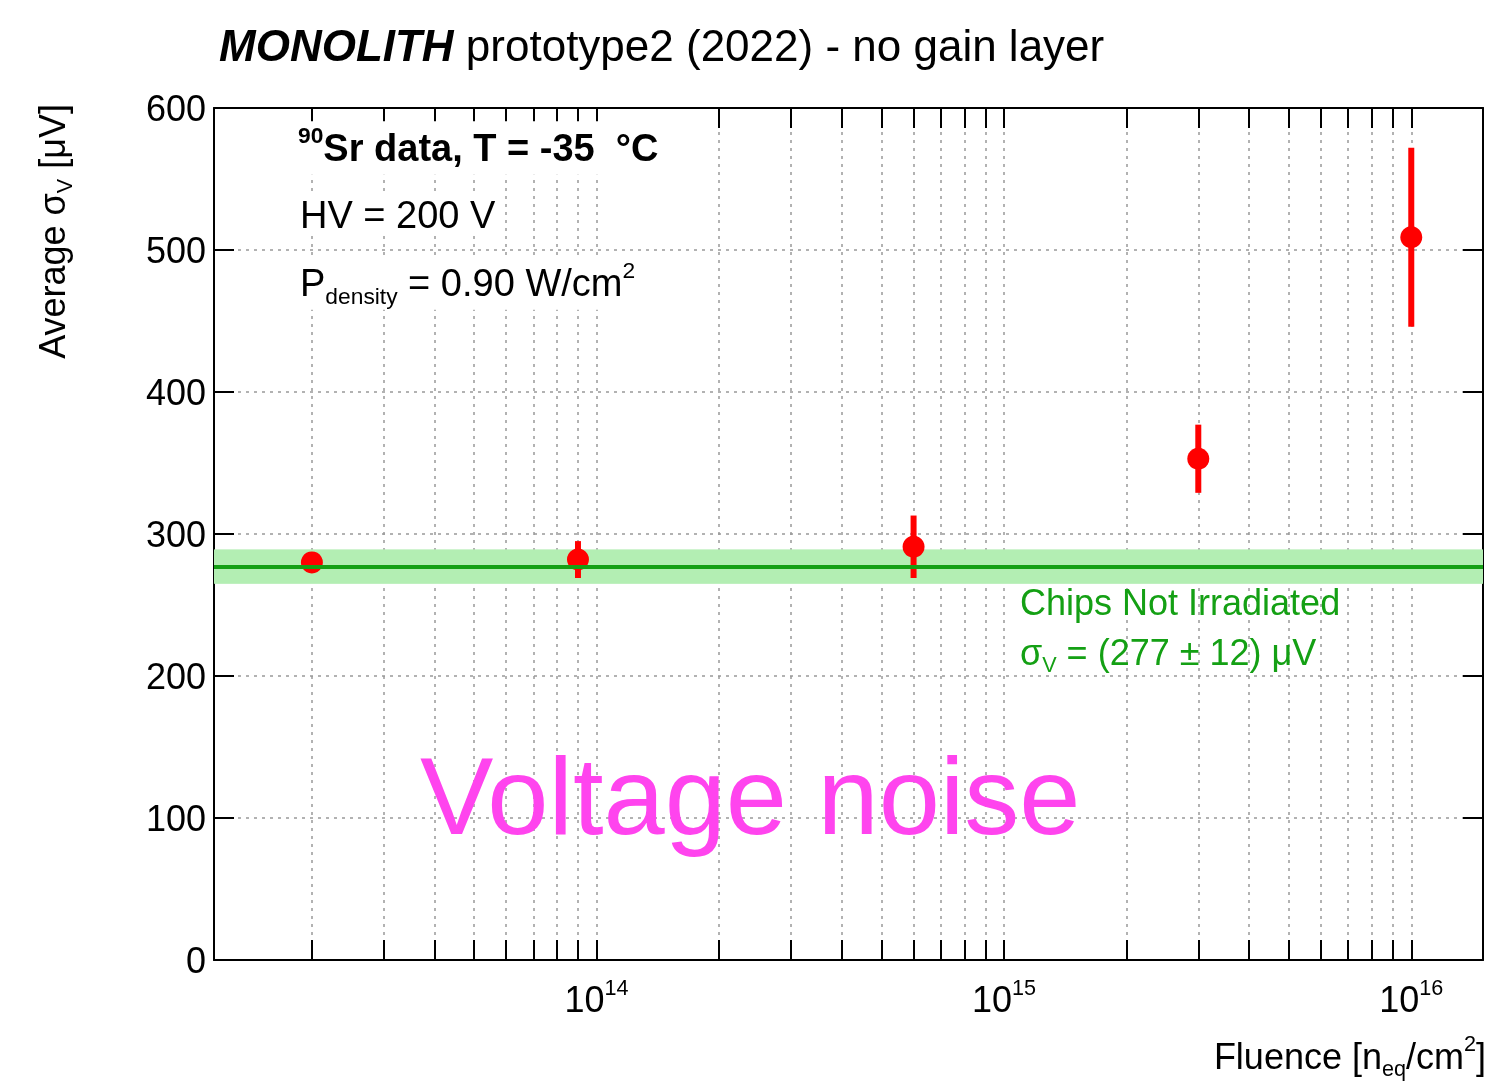 The image size is (1490, 1092). I want to click on y-axis-title: Average σV [μV], so click(54, 231).